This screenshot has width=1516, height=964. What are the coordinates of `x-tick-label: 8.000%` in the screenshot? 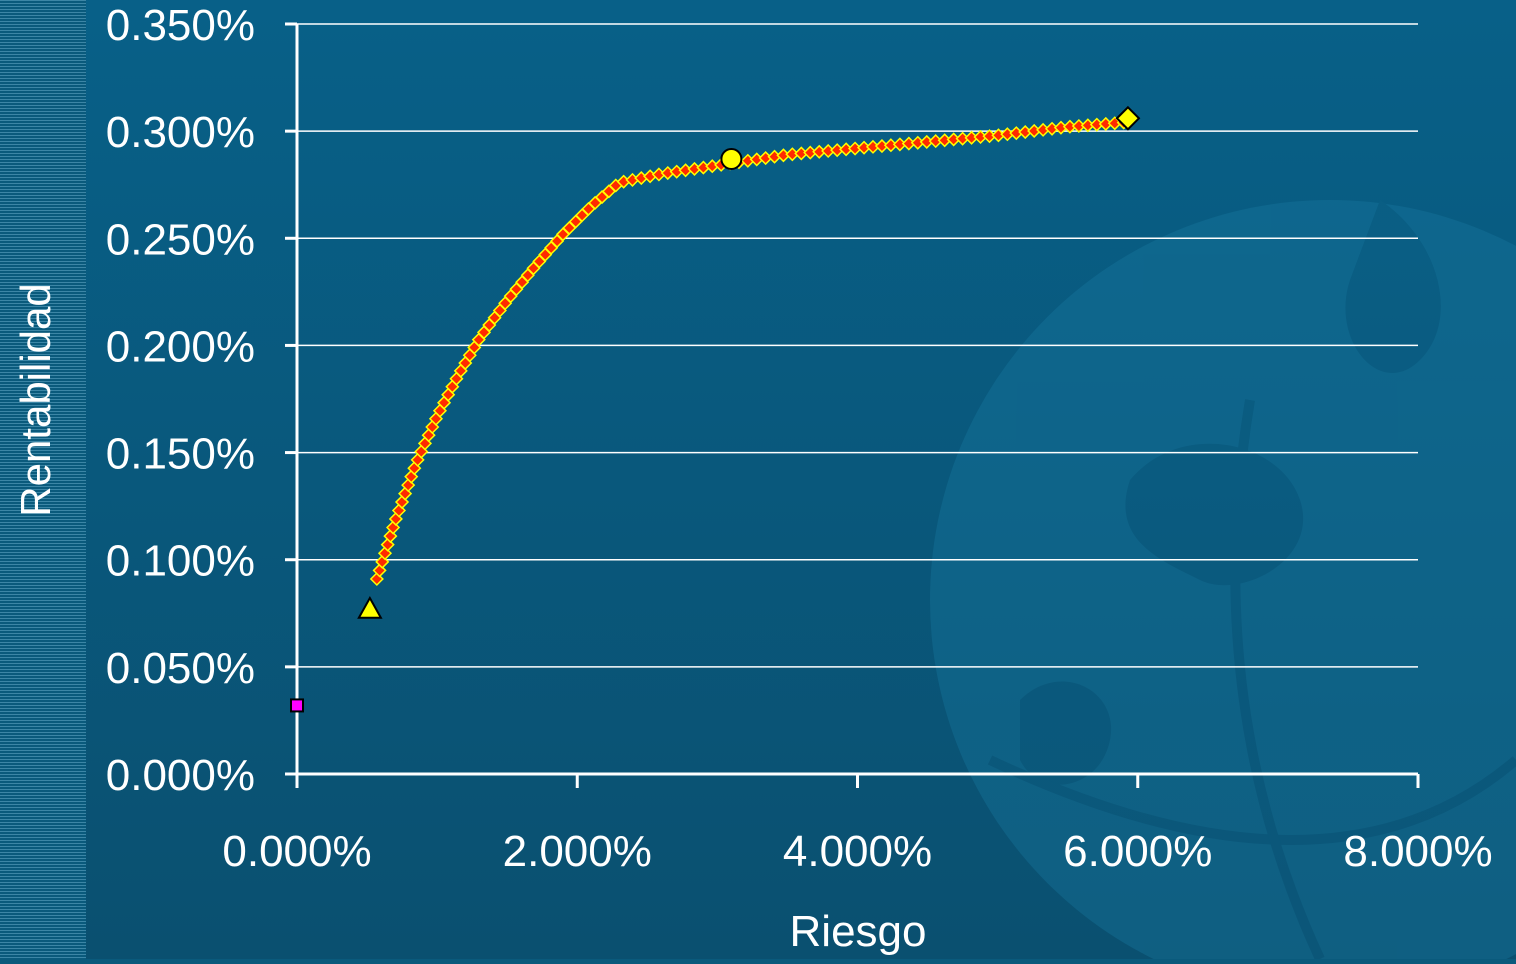 It's located at (1417, 851).